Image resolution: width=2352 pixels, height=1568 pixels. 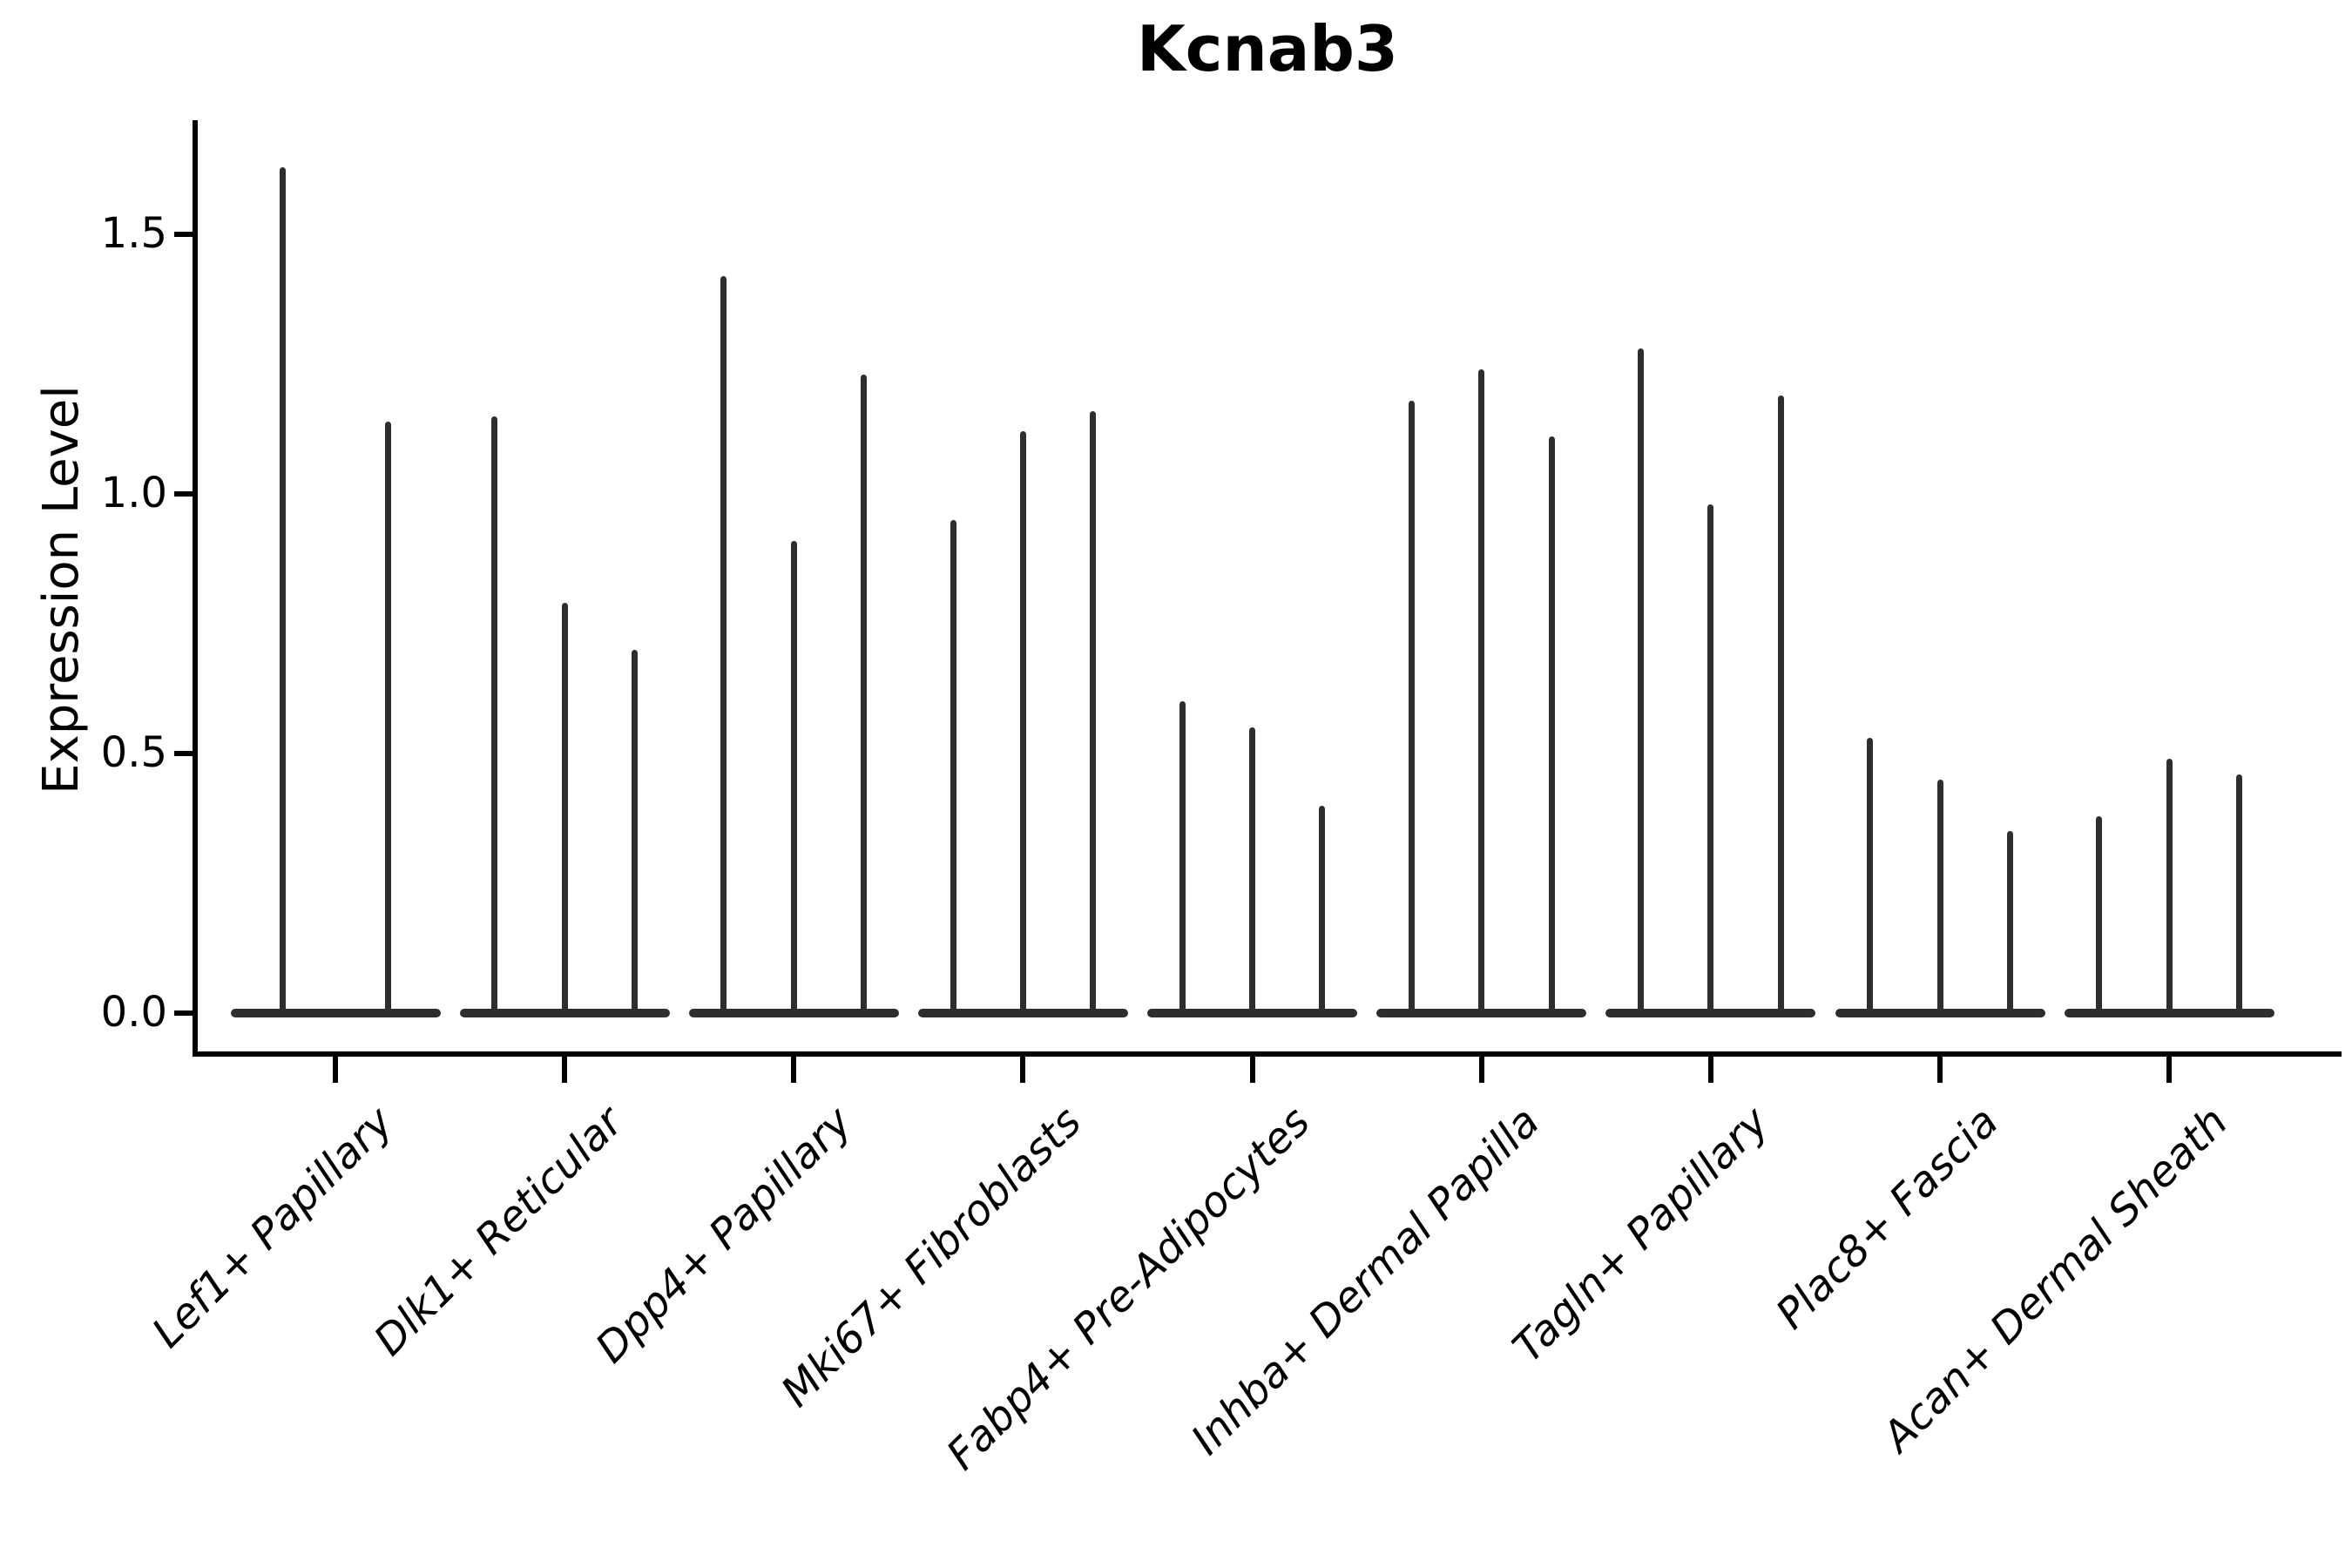 I want to click on chart-title: Kcnab3, so click(x=1267, y=48).